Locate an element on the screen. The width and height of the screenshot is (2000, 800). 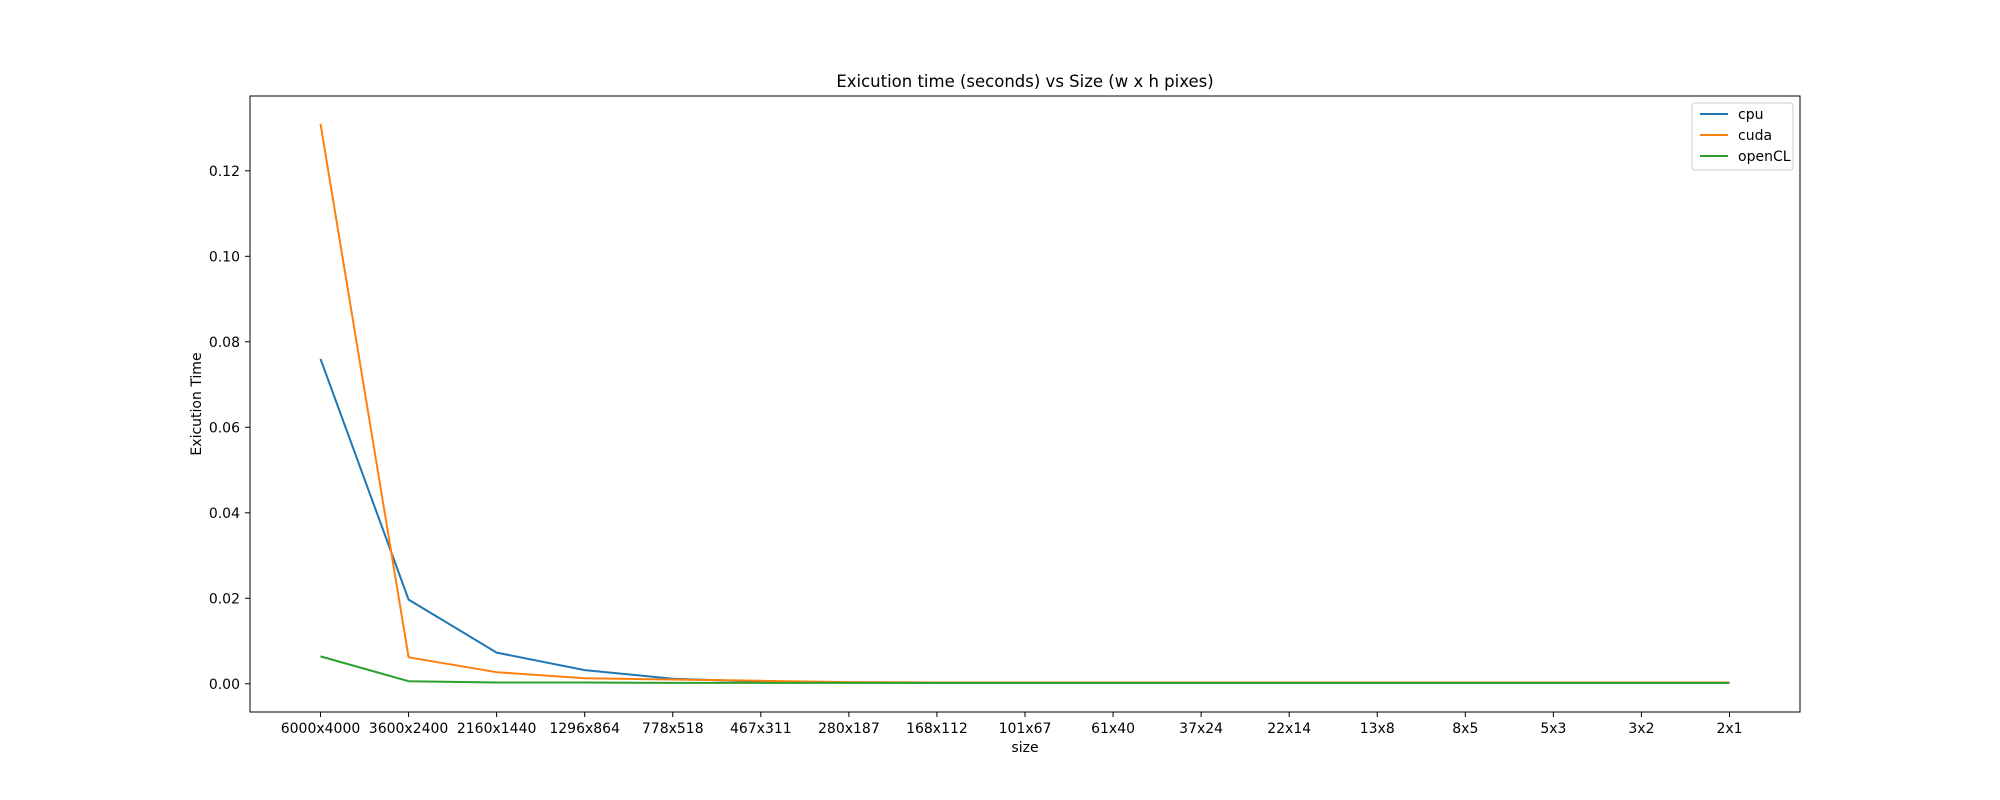
x-tick-label: 3600x2400 is located at coordinates (409, 729).